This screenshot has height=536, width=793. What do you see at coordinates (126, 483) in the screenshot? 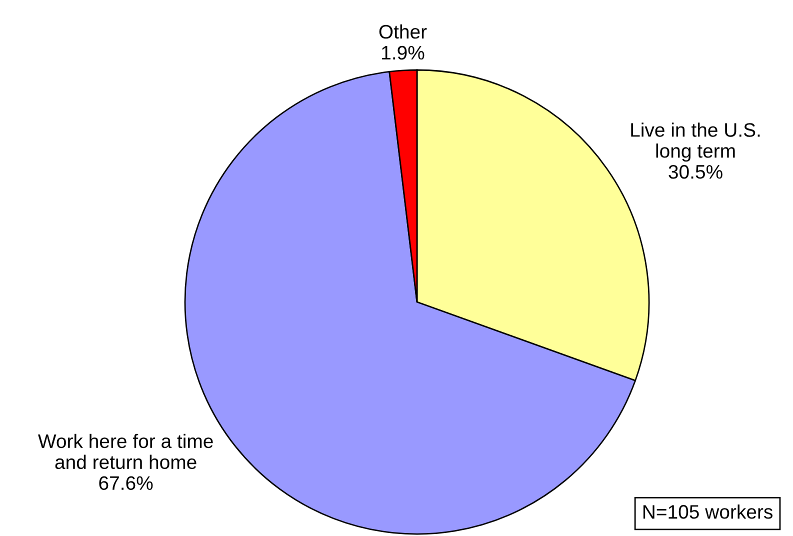
I see `data-label: 67.6%` at bounding box center [126, 483].